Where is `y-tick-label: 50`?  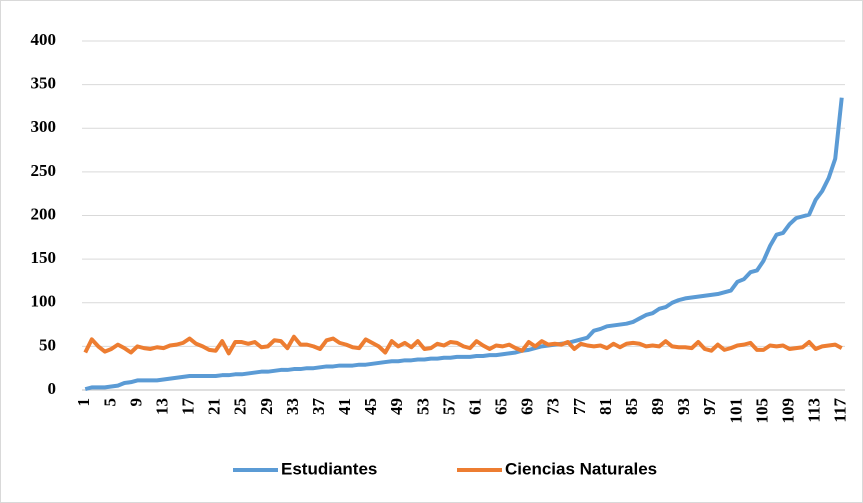 y-tick-label: 50 is located at coordinates (47, 344).